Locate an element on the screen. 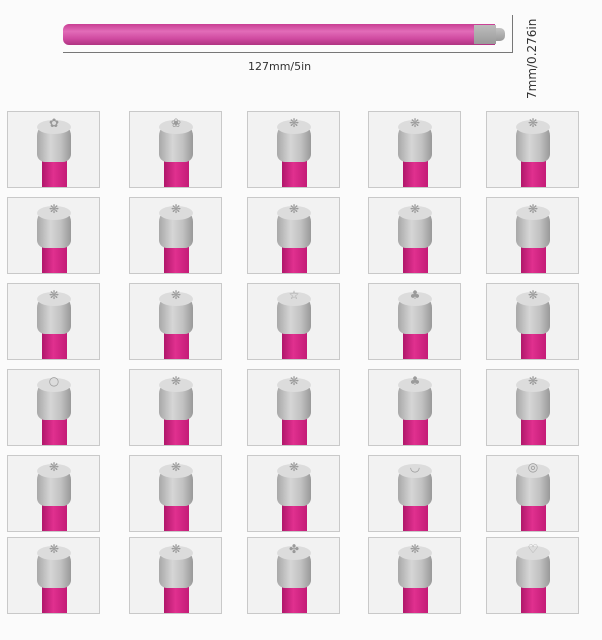  star-icon: ☆ is located at coordinates (294, 295).